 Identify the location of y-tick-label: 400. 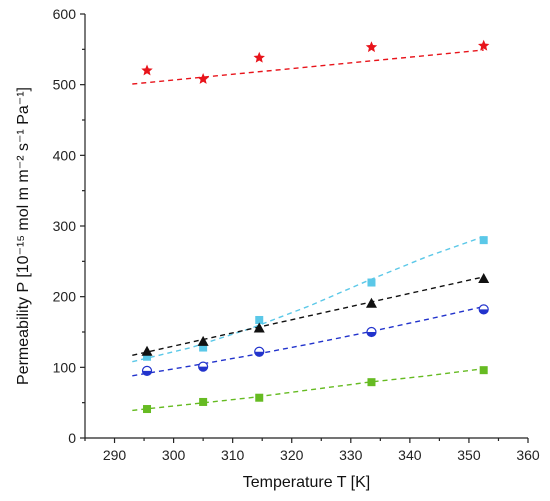
(65, 155).